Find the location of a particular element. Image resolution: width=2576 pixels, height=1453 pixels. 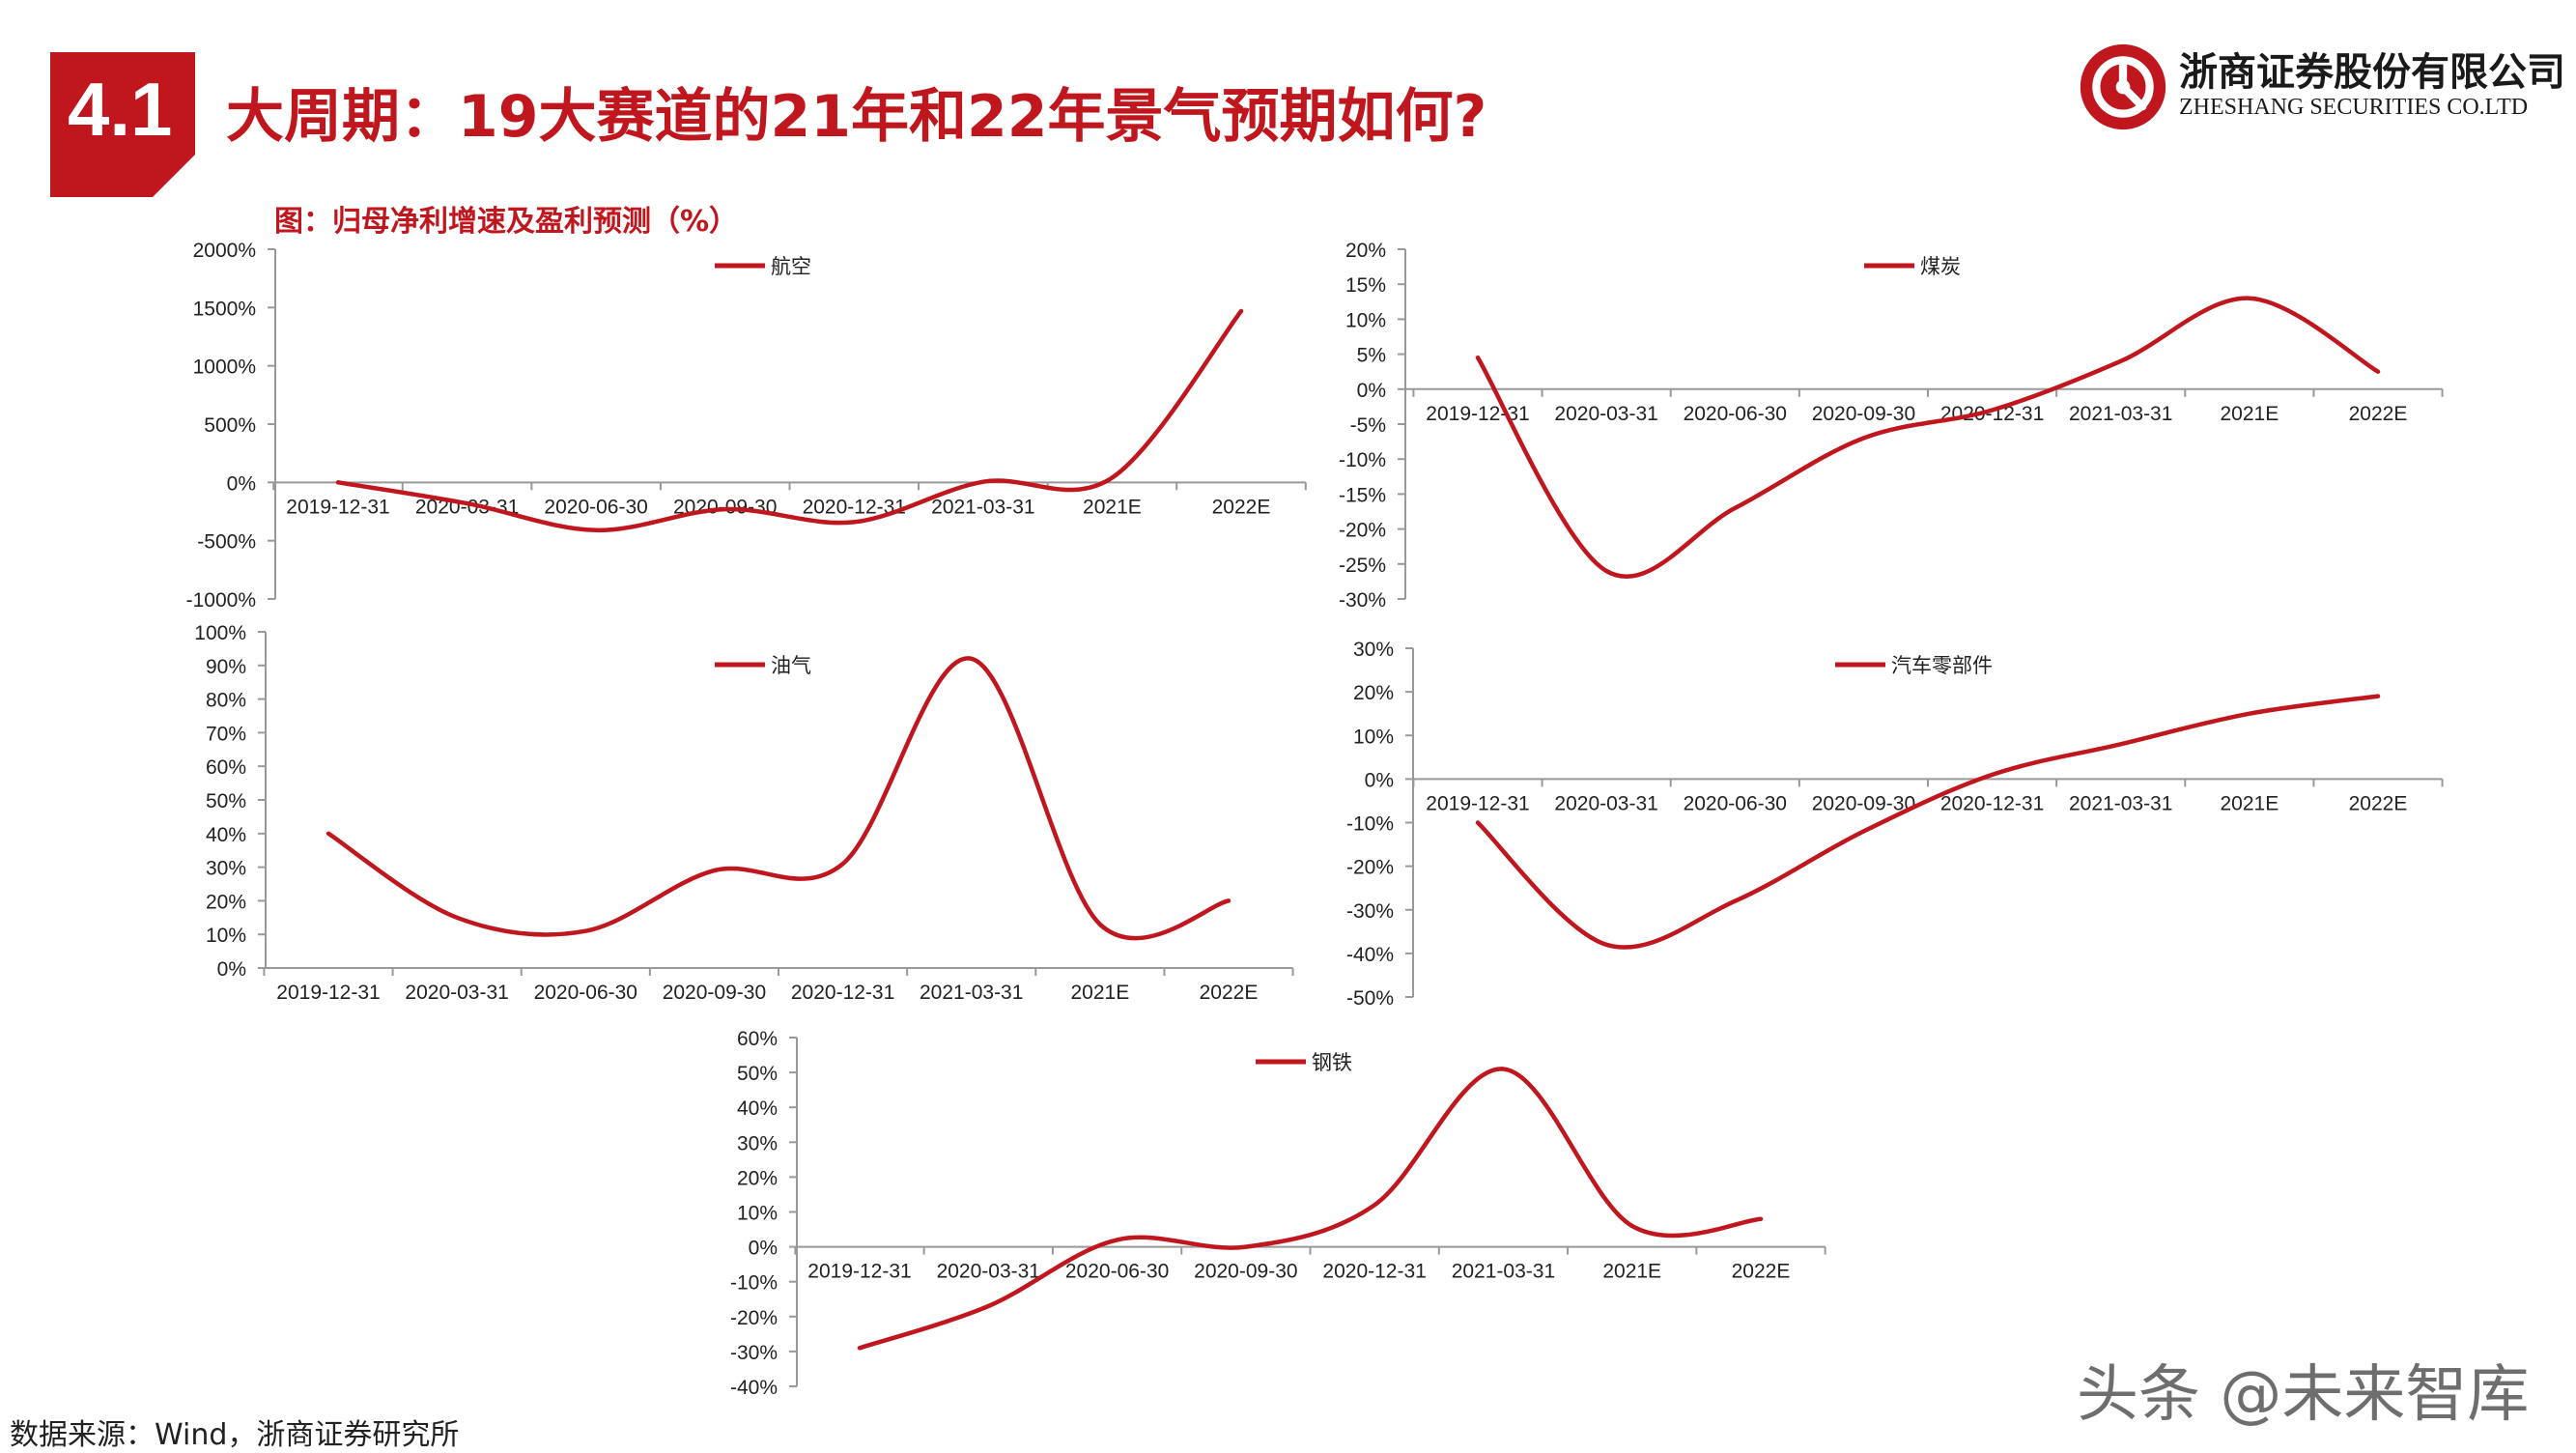

gangtie-y-tick-label: 30% is located at coordinates (757, 1143).